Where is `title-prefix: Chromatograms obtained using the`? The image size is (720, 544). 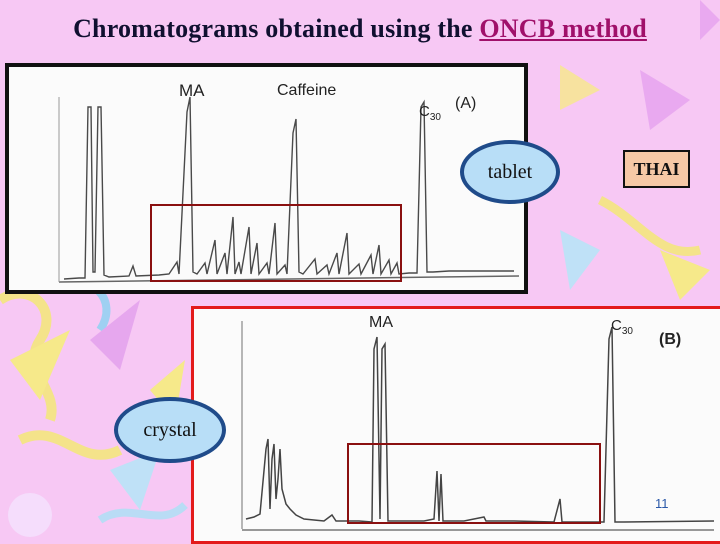 title-prefix: Chromatograms obtained using the is located at coordinates (276, 28).